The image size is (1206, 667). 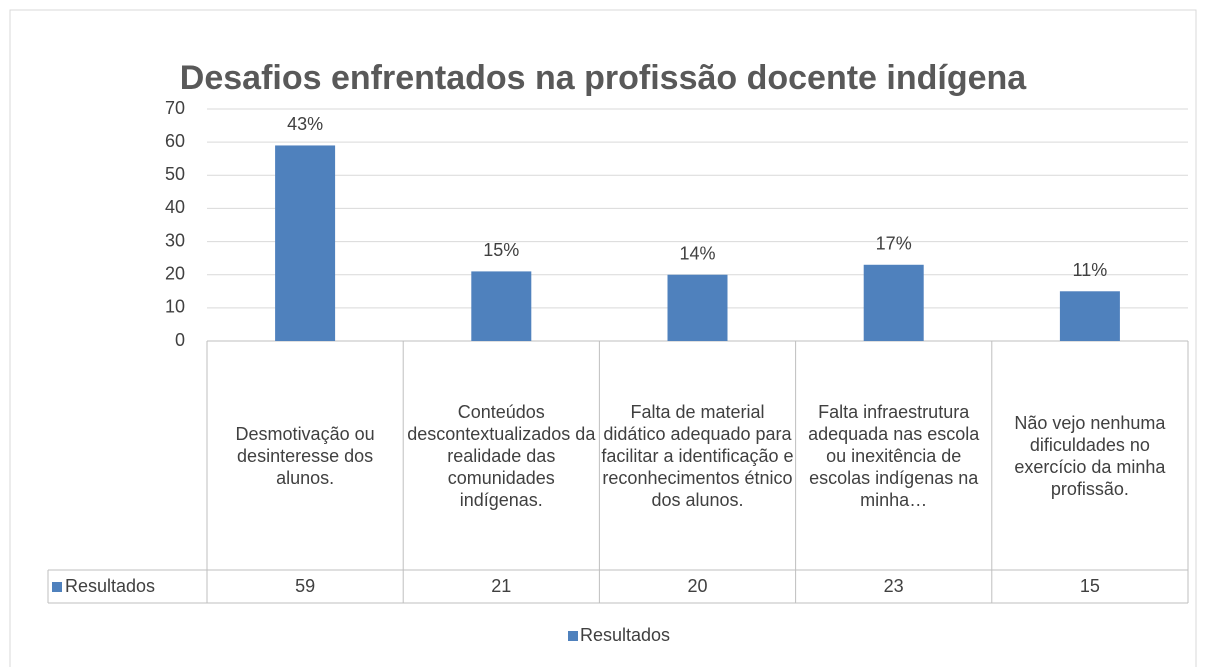 I want to click on category-cell: Desmotivação ou desinteresse dos alunos., so click(x=305, y=455).